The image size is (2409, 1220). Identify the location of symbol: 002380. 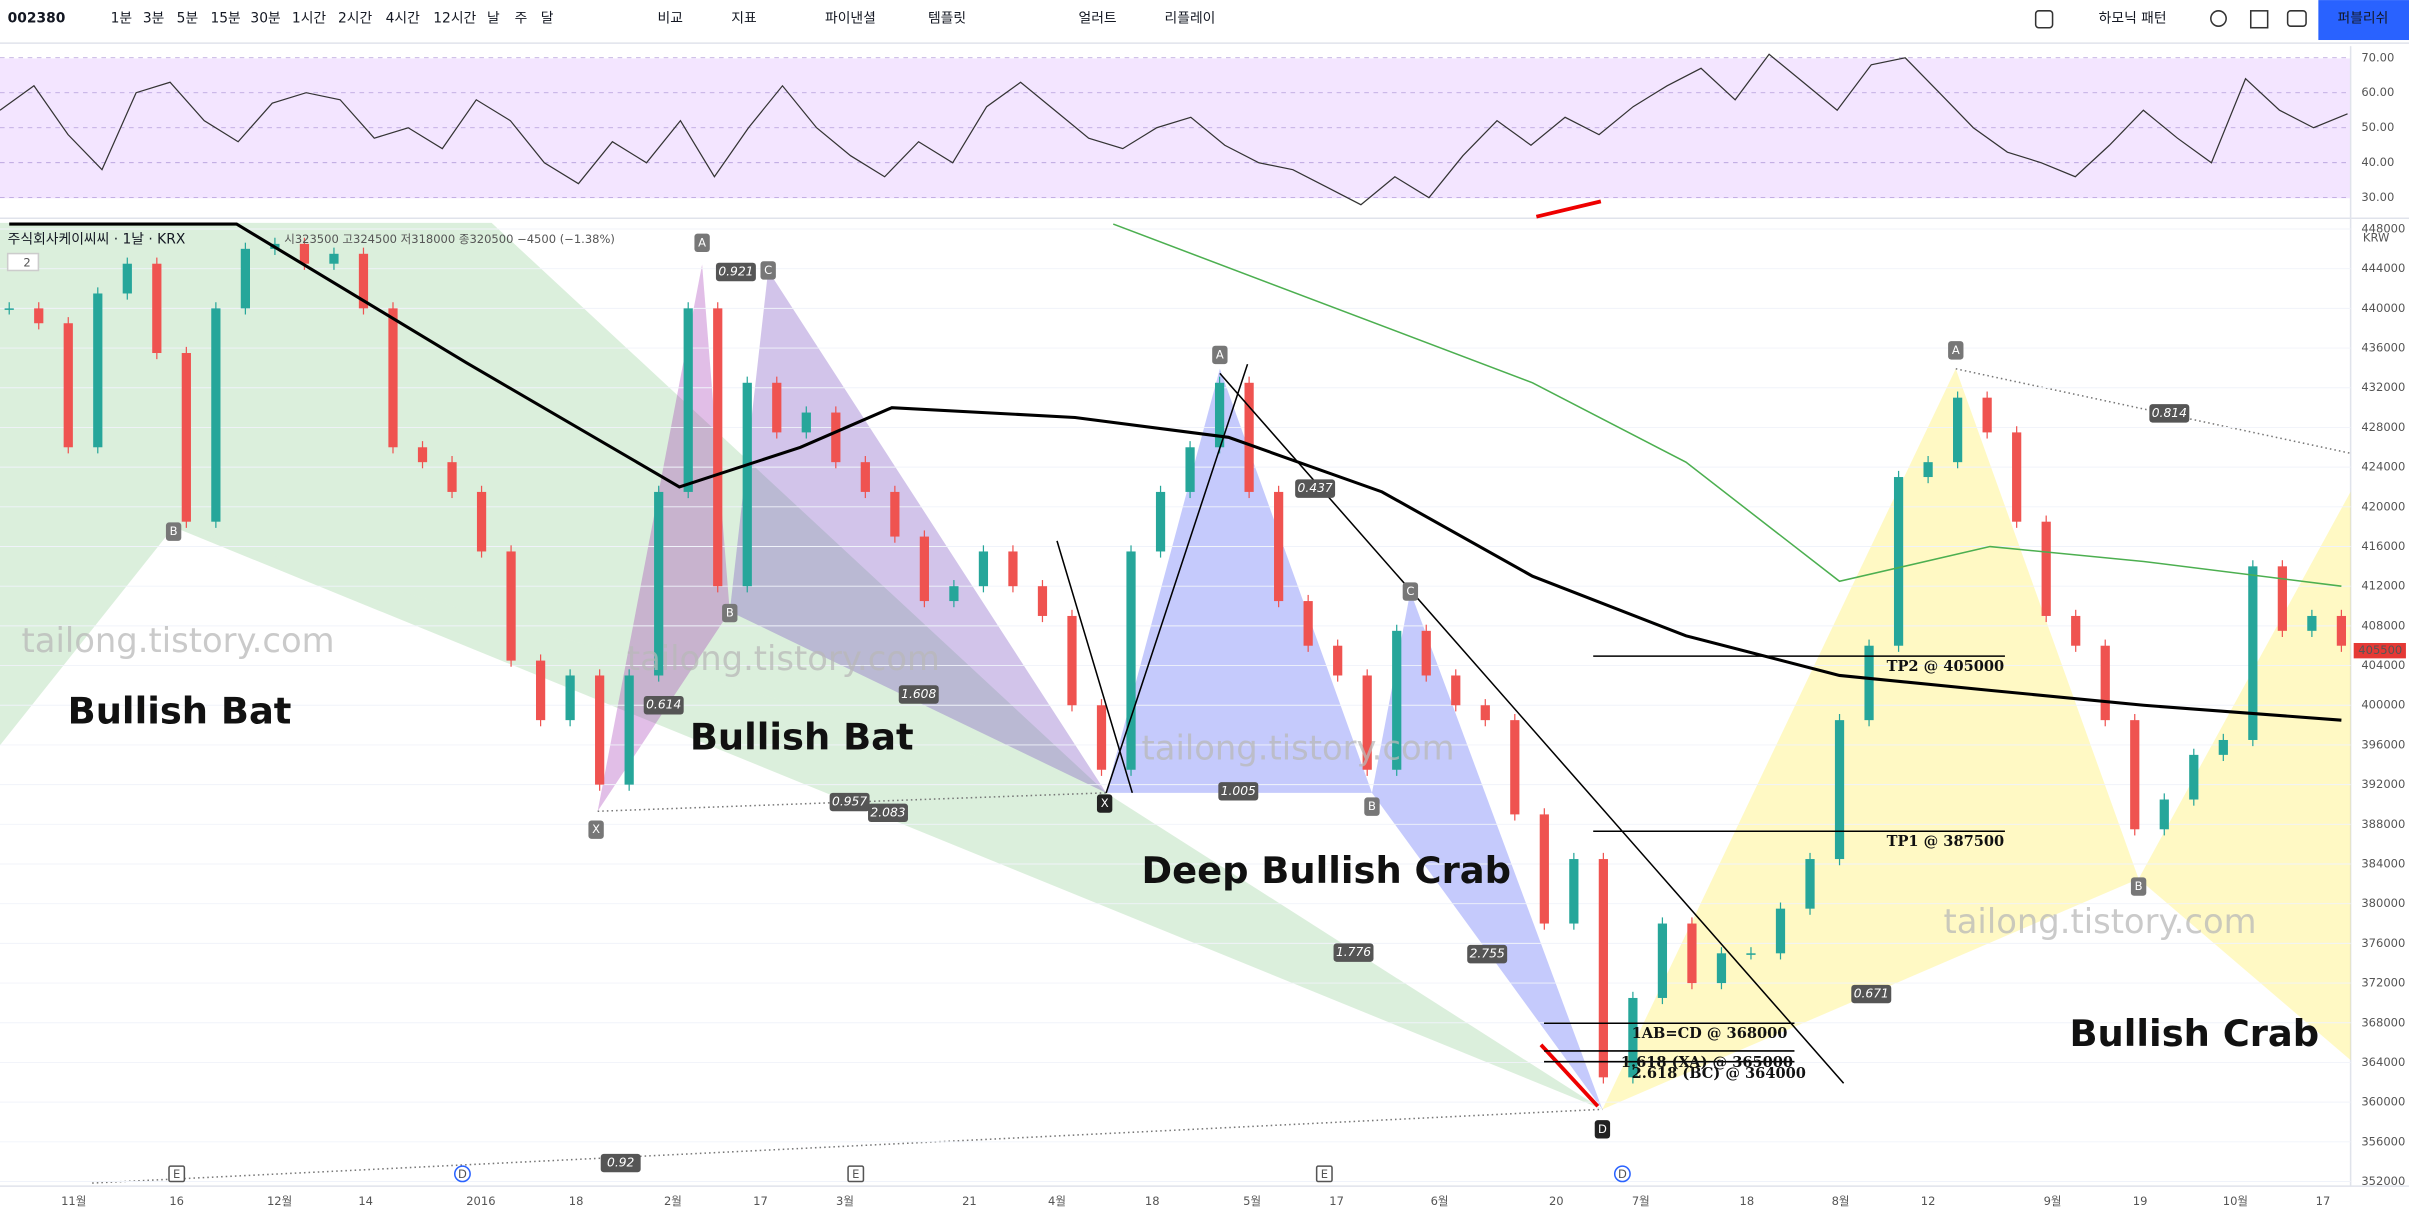
(37, 19).